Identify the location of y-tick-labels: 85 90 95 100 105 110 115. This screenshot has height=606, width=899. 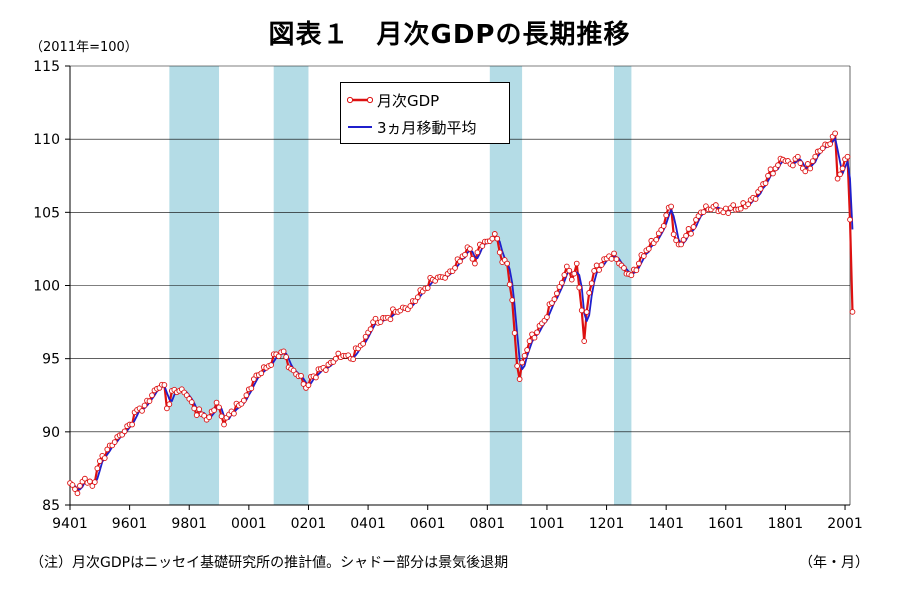
(46, 286).